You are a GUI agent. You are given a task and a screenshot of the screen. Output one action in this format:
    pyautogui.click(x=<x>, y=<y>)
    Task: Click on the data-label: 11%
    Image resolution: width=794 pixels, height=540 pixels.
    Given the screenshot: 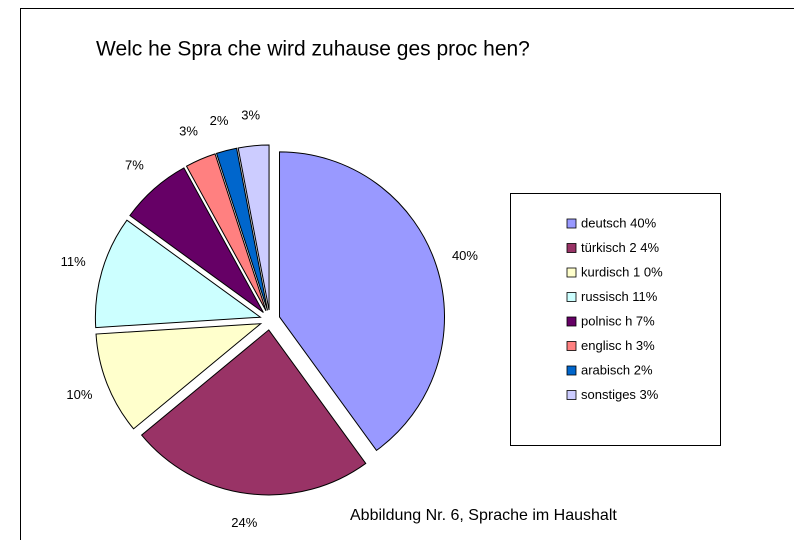 What is the action you would take?
    pyautogui.click(x=73, y=261)
    